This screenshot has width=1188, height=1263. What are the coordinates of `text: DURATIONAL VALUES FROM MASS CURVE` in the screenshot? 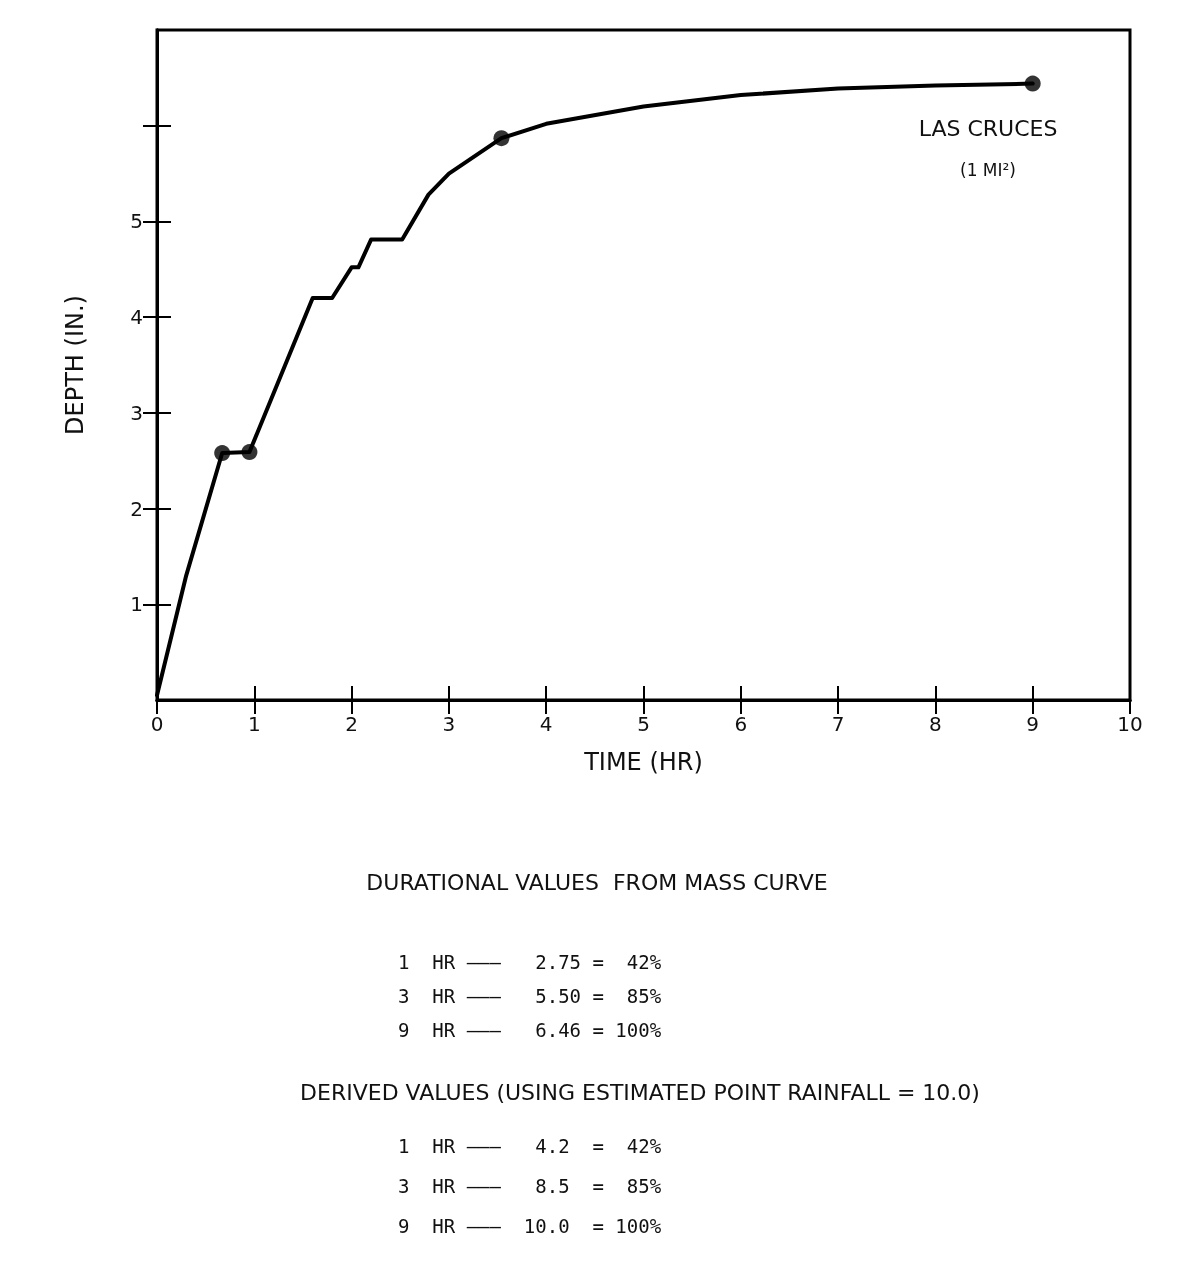 It's located at (597, 882).